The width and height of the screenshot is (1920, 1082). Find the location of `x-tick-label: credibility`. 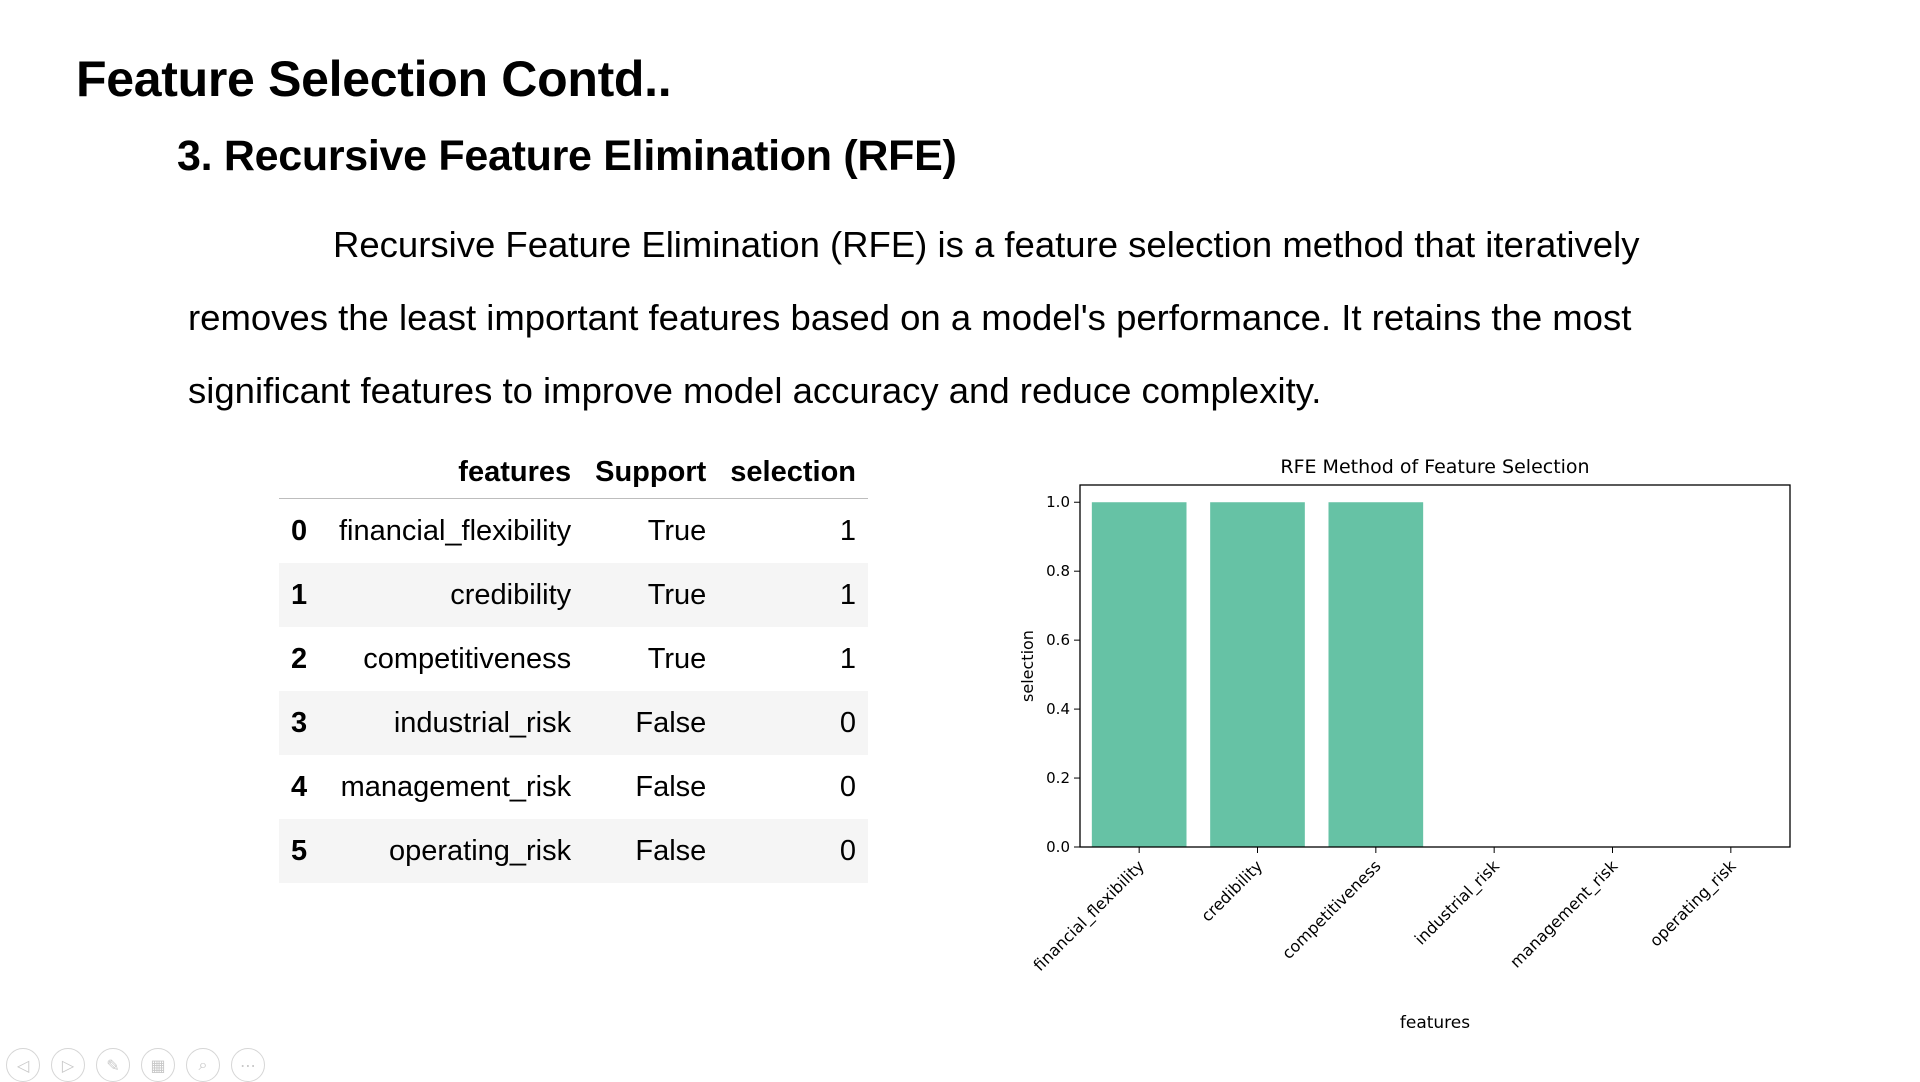

x-tick-label: credibility is located at coordinates (1231, 890).